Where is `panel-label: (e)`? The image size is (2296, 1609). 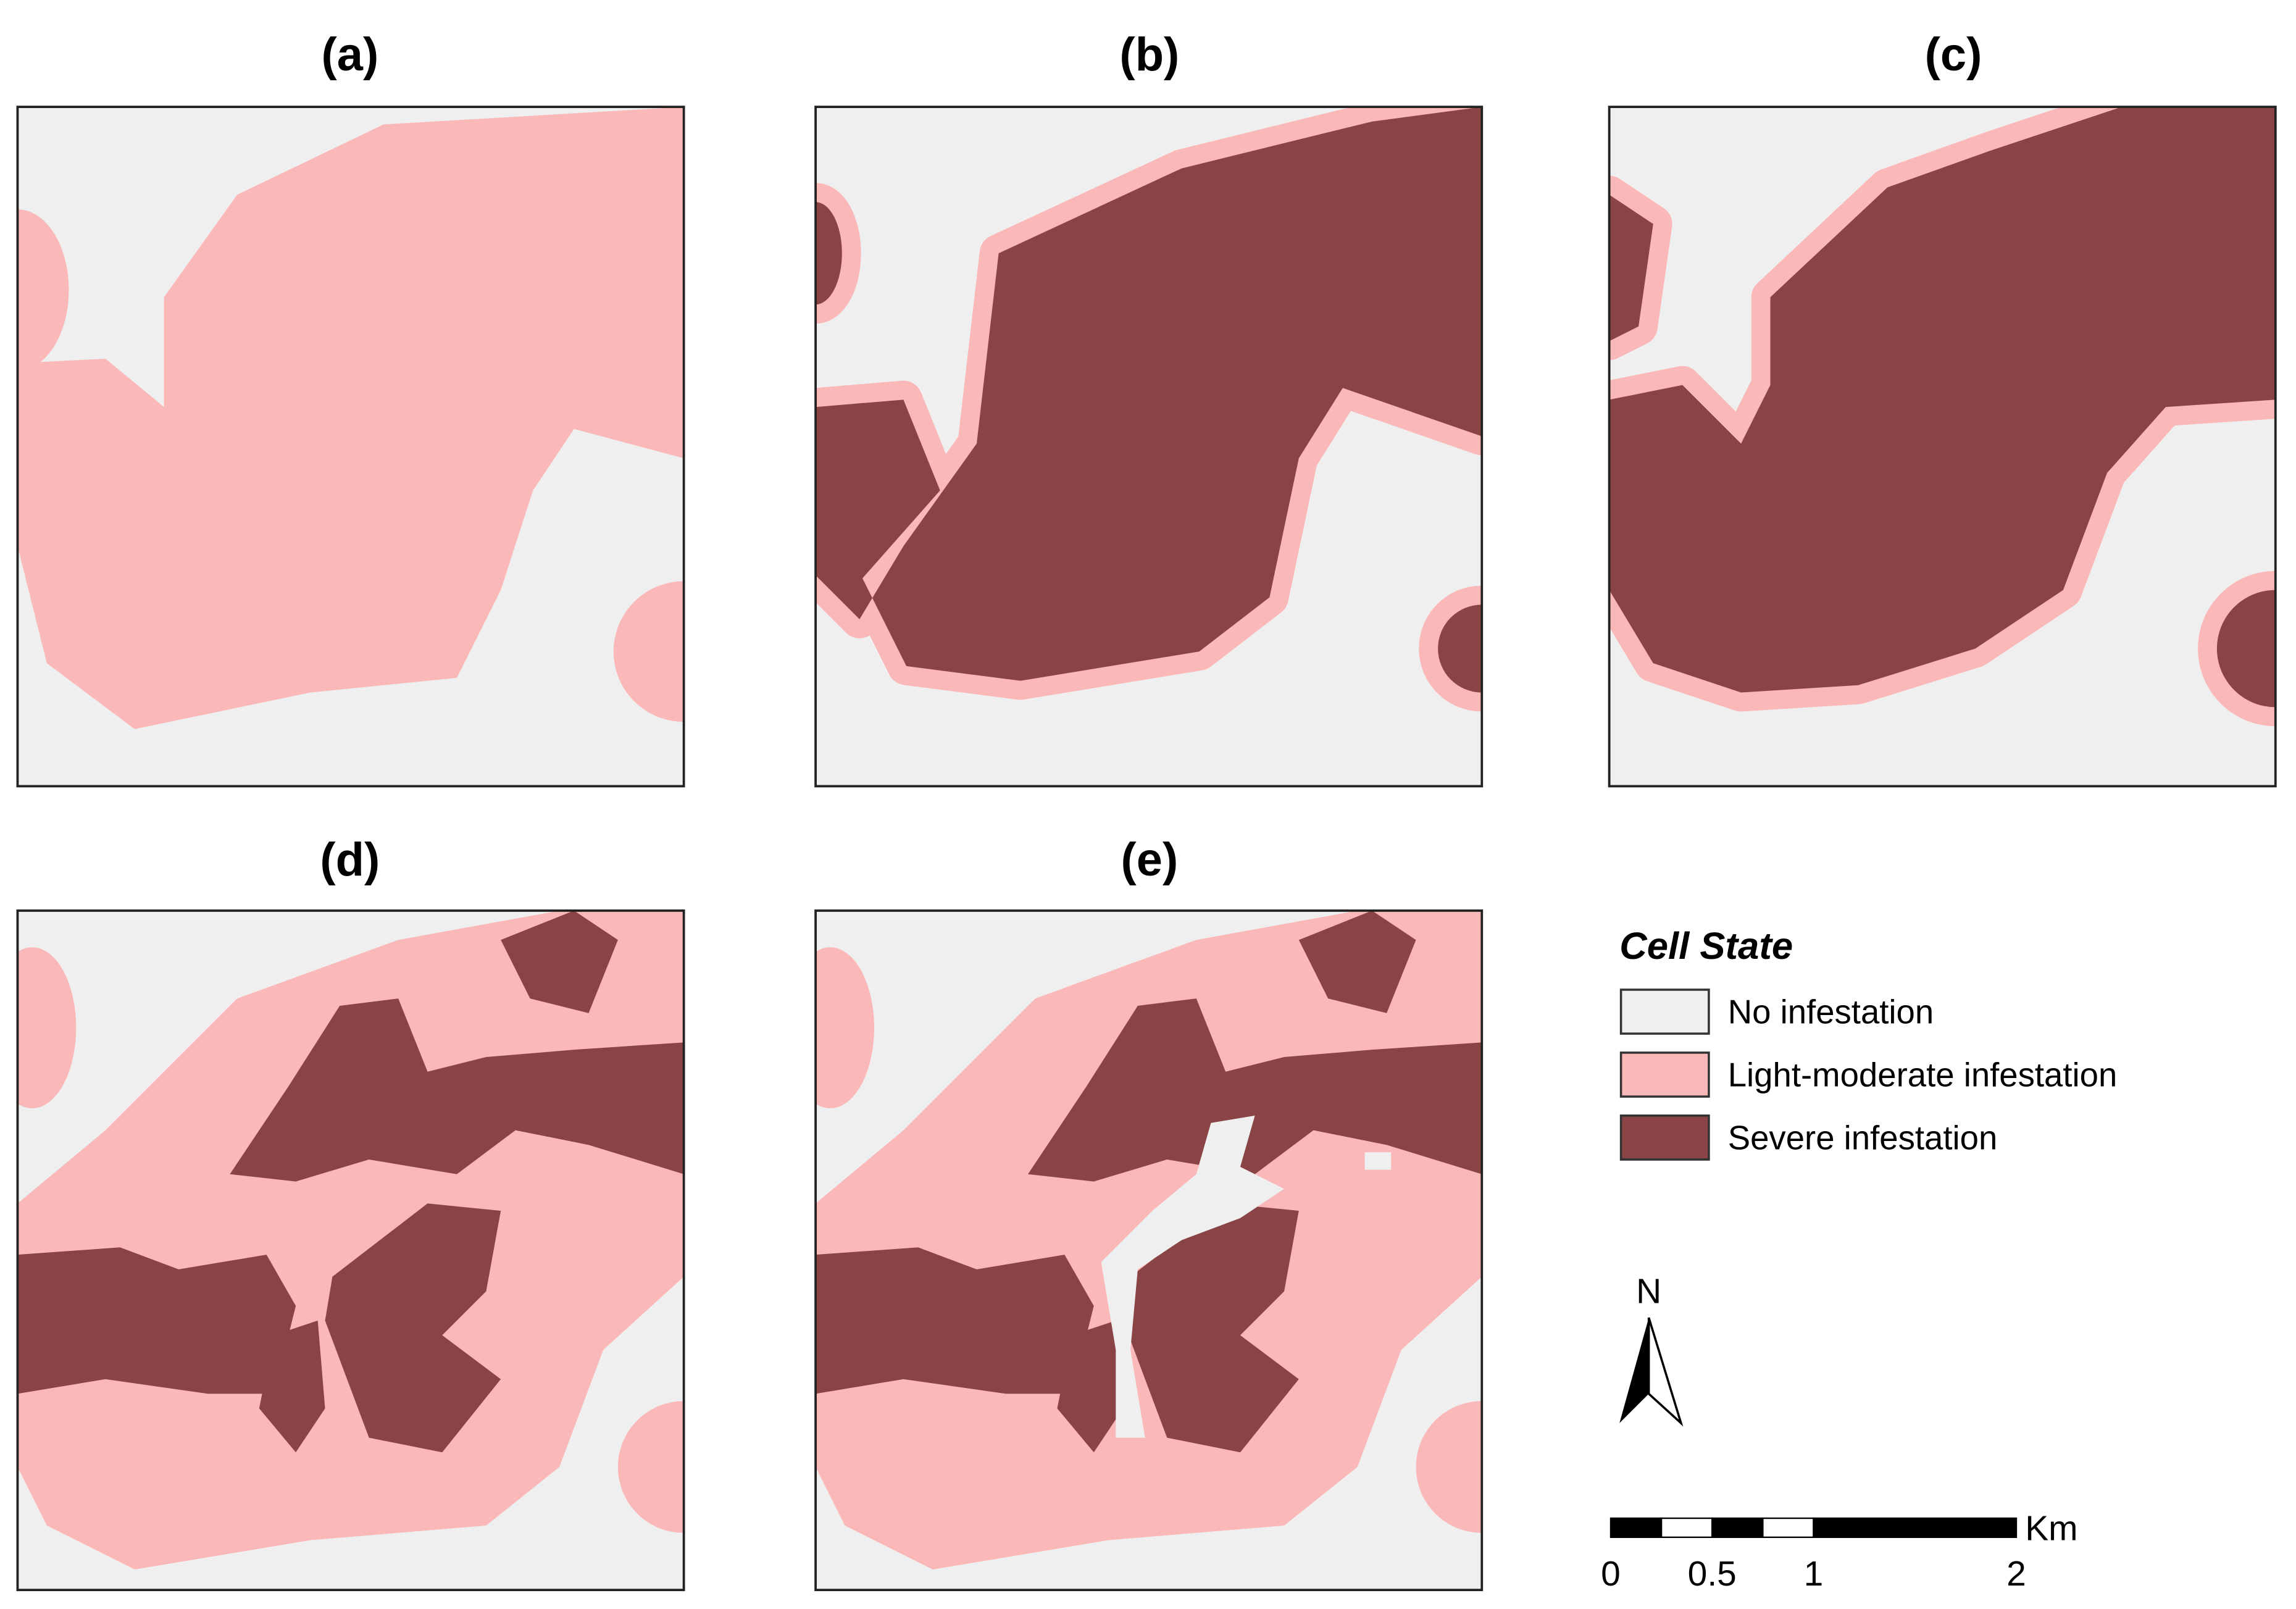
panel-label: (e) is located at coordinates (1149, 860).